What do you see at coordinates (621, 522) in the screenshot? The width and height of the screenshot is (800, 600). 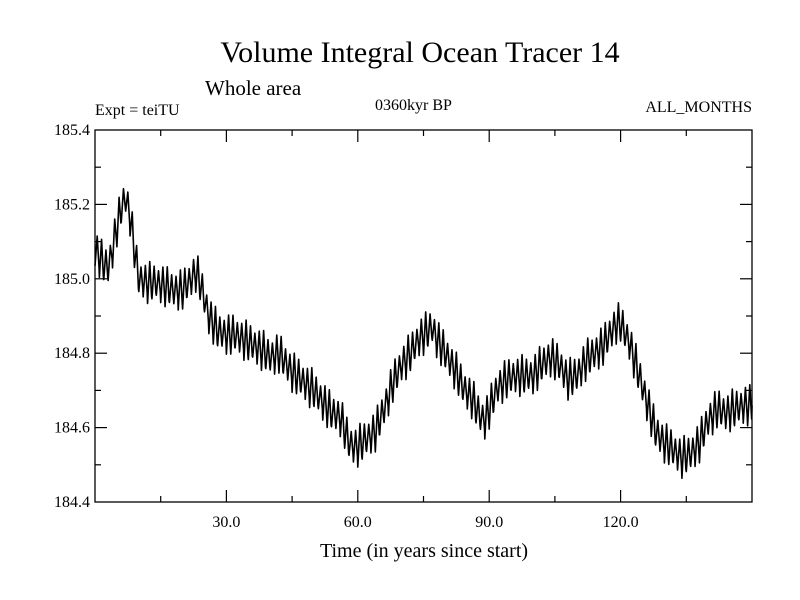 I see `x-tick-label: 120.0` at bounding box center [621, 522].